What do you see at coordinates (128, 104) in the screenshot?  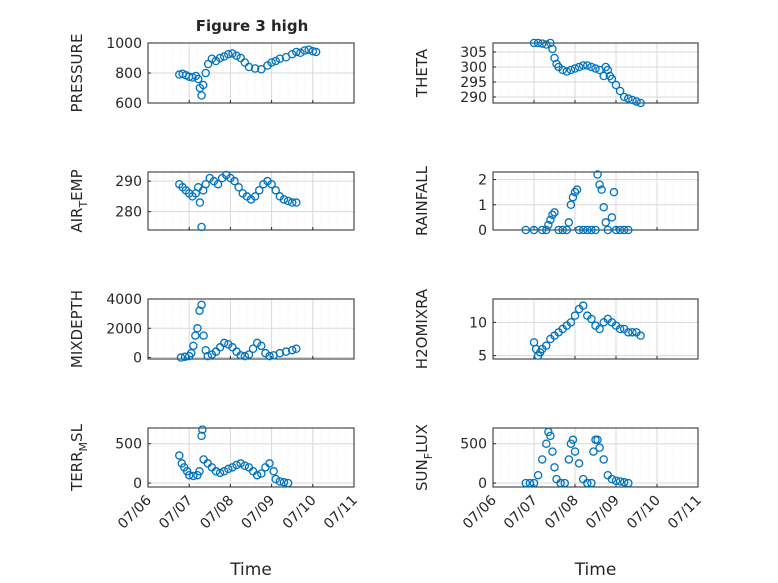 I see `y-tick-label: 600` at bounding box center [128, 104].